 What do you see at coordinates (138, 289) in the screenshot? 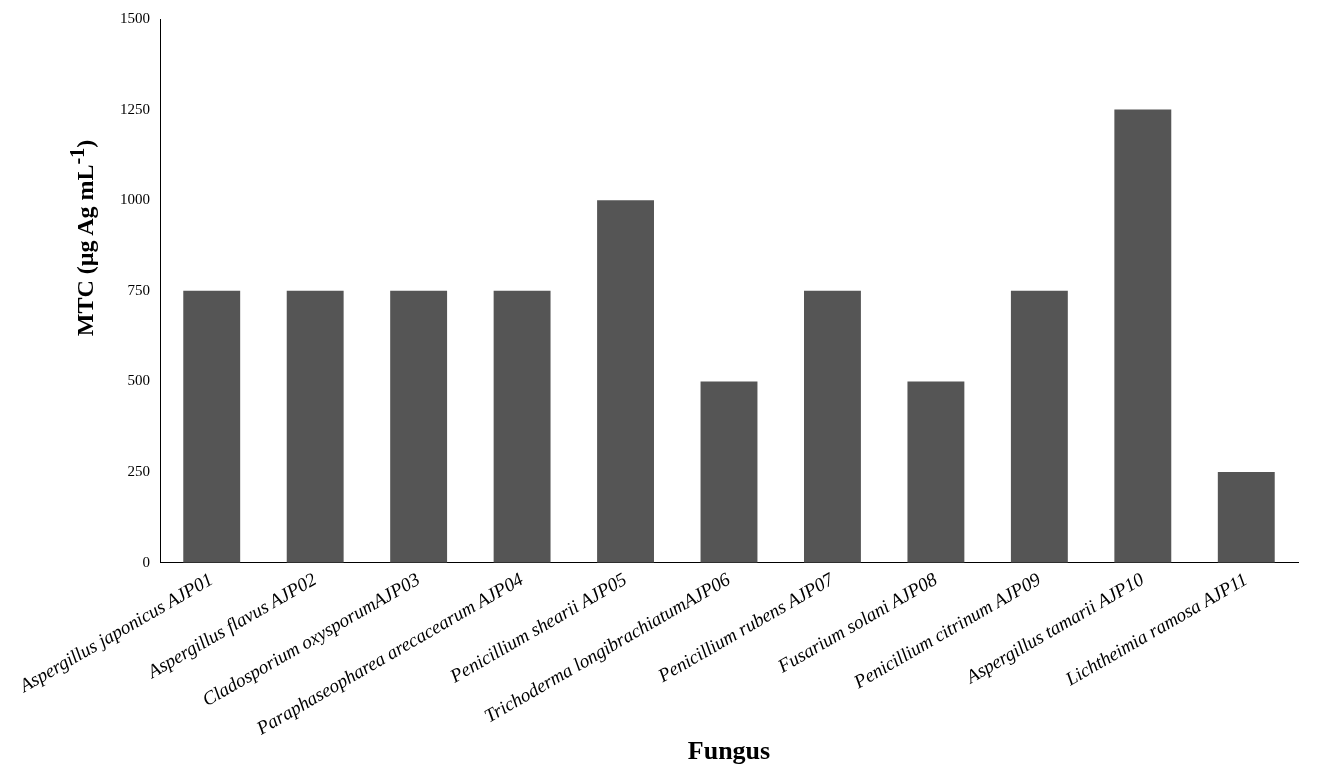
I see `y-tick-label: 750` at bounding box center [138, 289].